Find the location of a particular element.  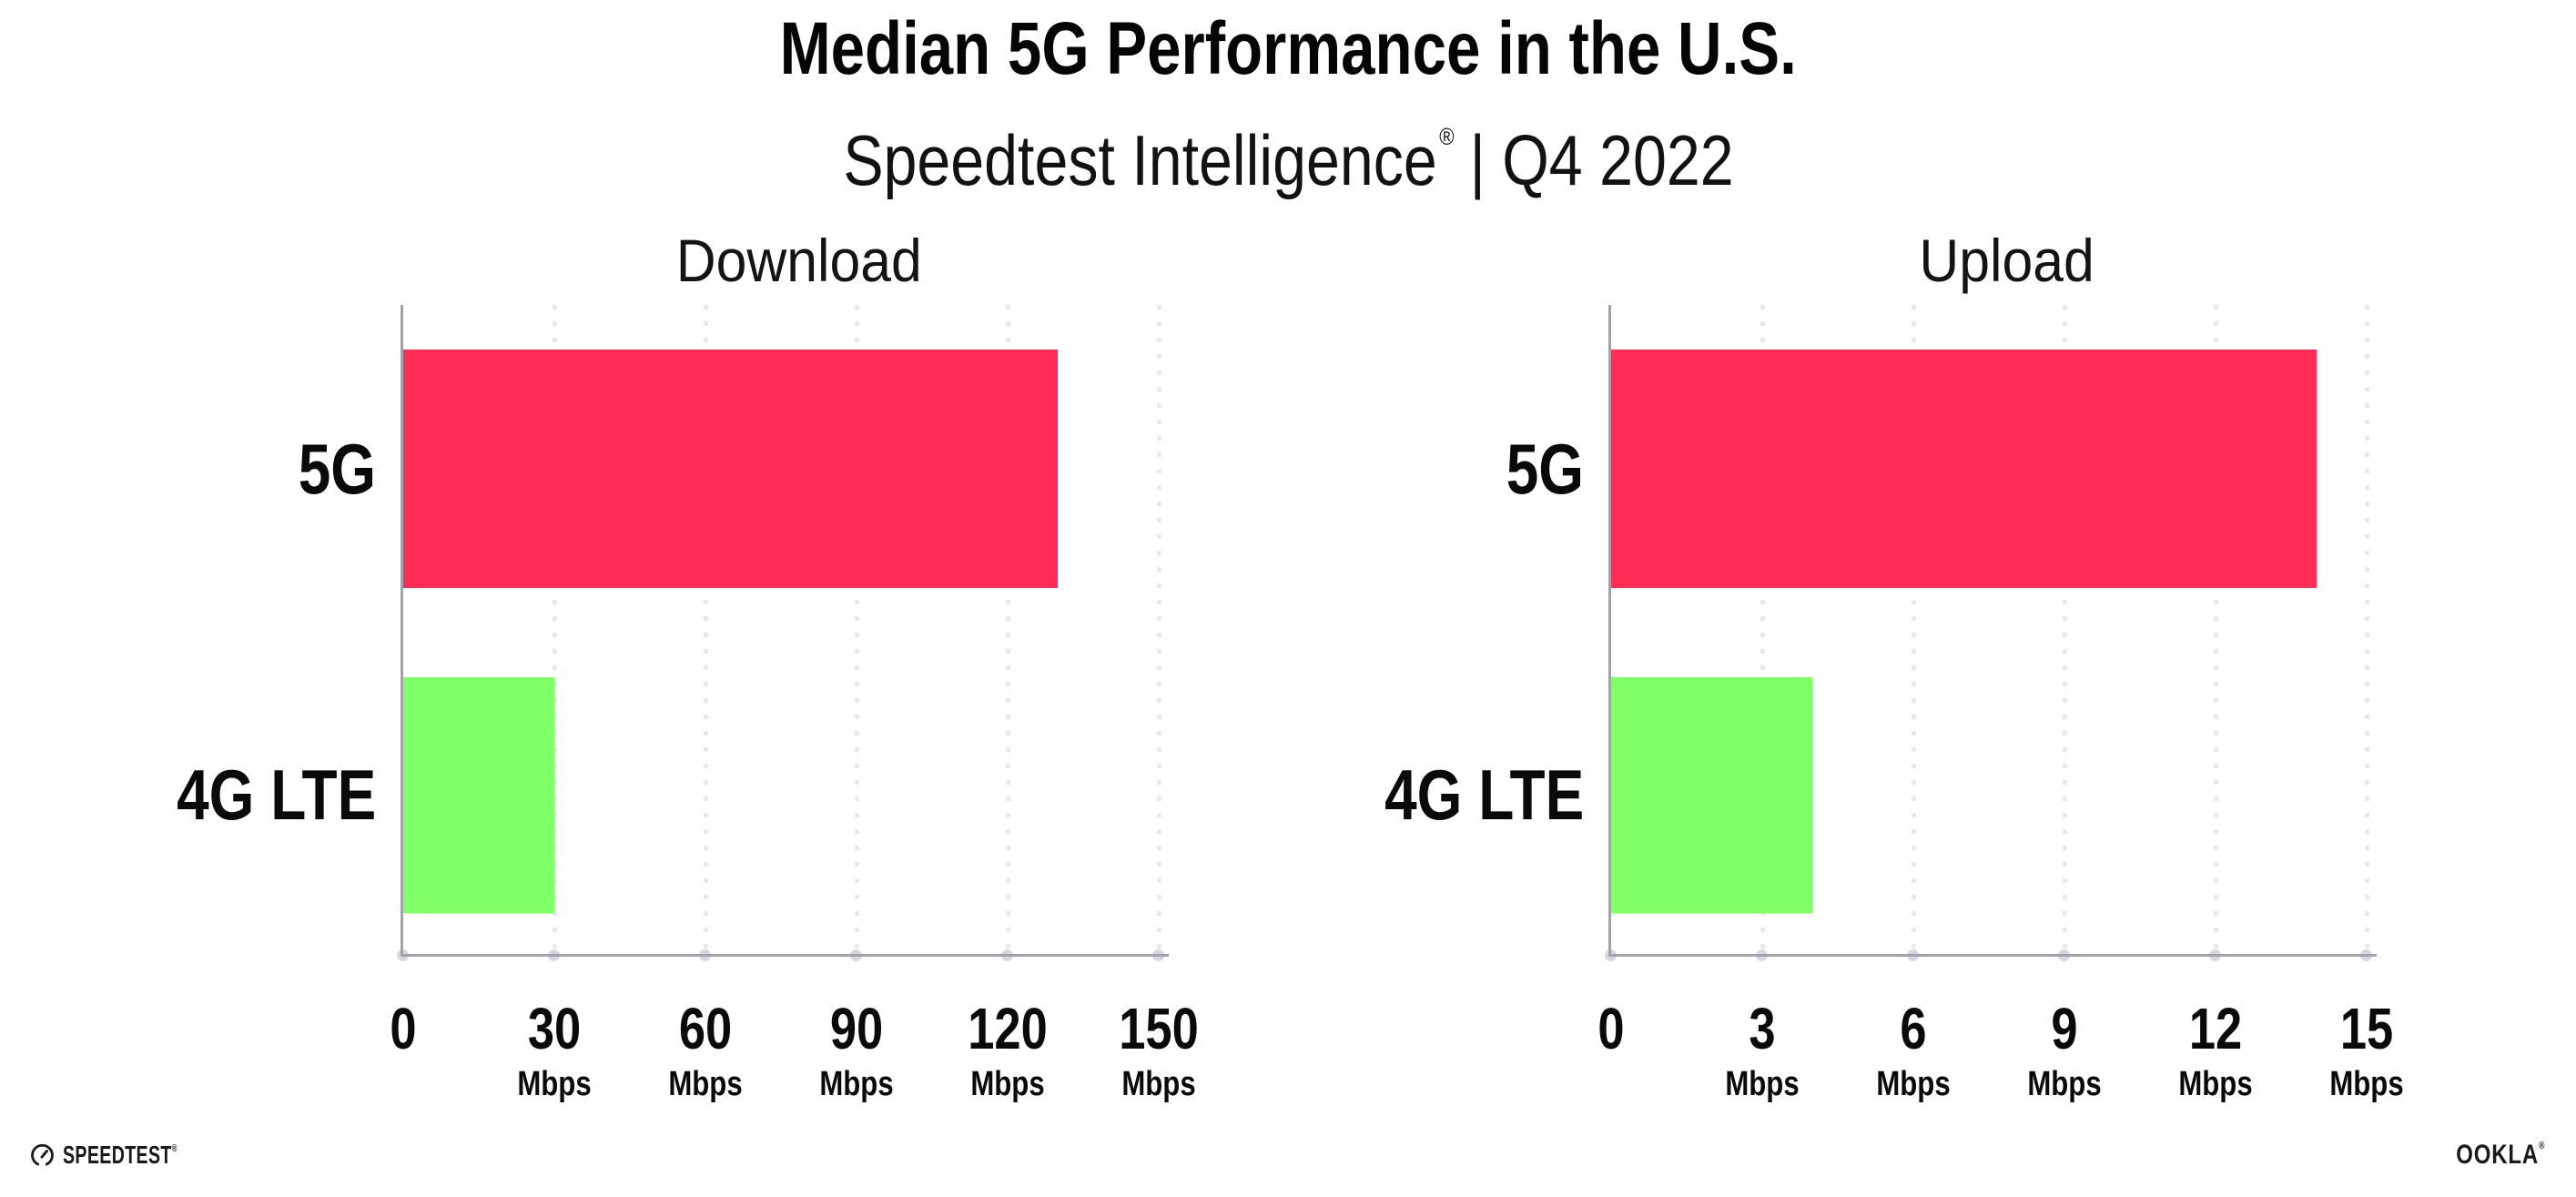

speedtest-wordmark: SPEEDTEST® is located at coordinates (120, 1155).